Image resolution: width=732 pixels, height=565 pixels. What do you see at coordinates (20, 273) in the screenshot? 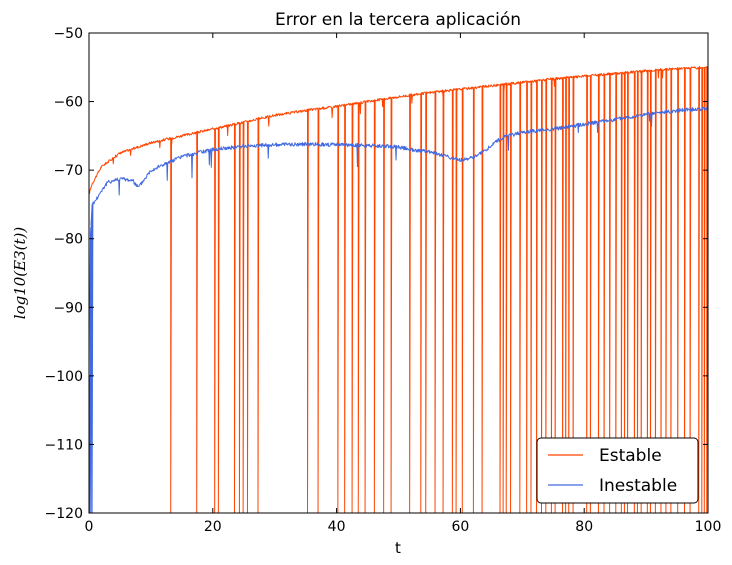
I see `y-axis-label: log10(E3(t))` at bounding box center [20, 273].